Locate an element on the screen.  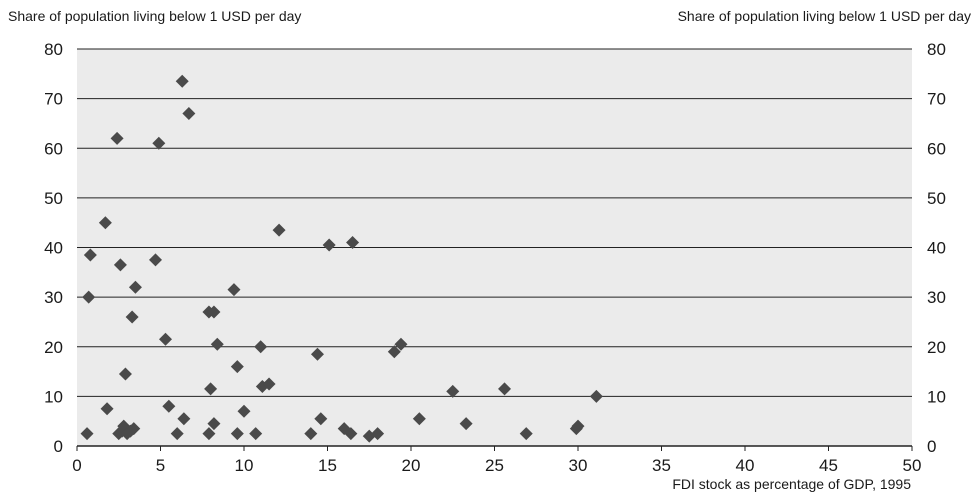
y-tick-label-left: 10 is located at coordinates (53, 396).